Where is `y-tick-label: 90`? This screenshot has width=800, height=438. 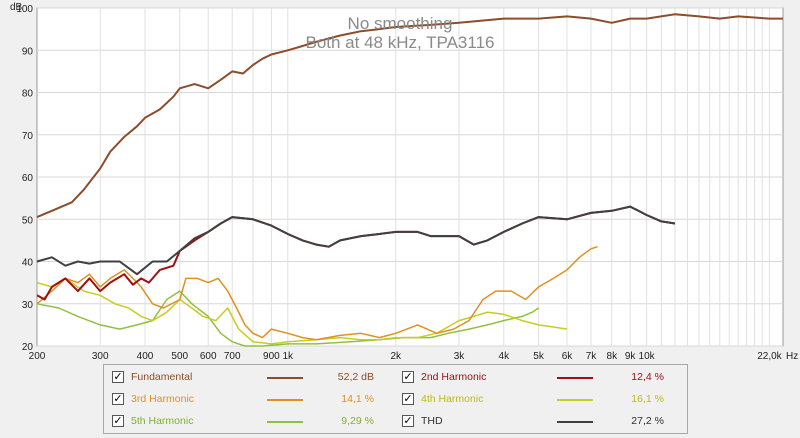
y-tick-label: 90 is located at coordinates (28, 51).